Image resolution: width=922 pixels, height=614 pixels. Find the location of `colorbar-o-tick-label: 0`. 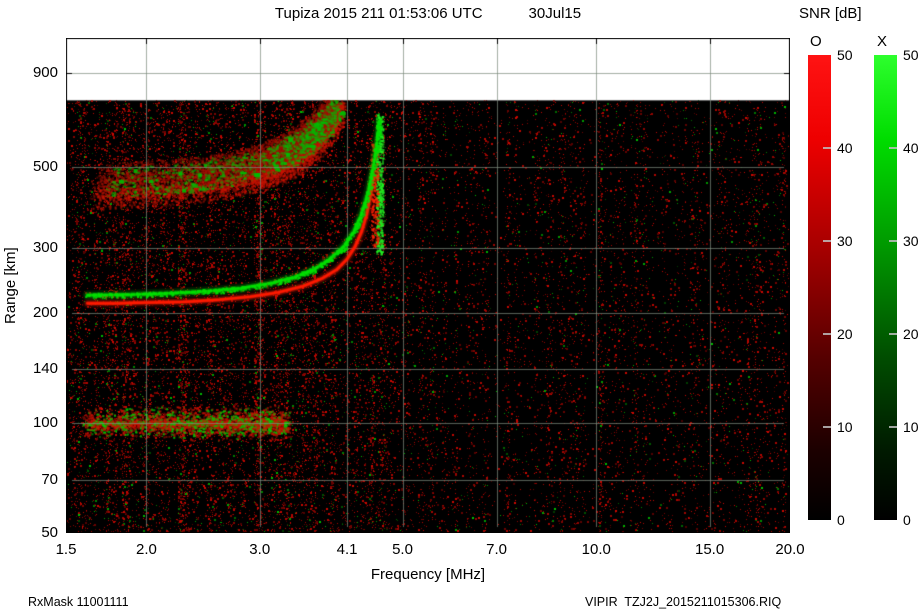

colorbar-o-tick-label: 0 is located at coordinates (841, 520).